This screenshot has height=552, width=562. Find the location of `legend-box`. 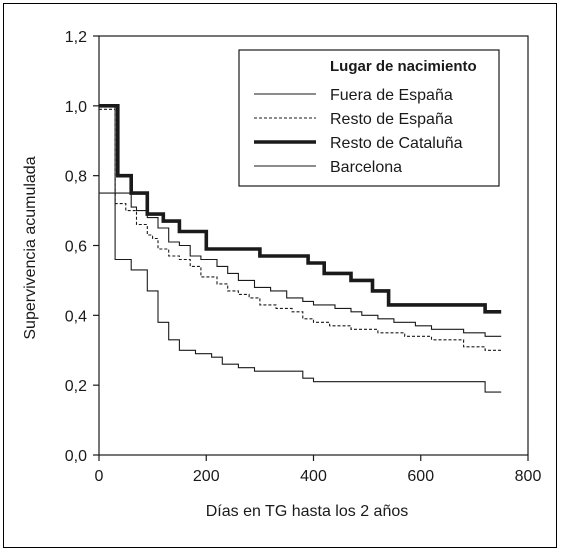

legend-box is located at coordinates (369, 118).